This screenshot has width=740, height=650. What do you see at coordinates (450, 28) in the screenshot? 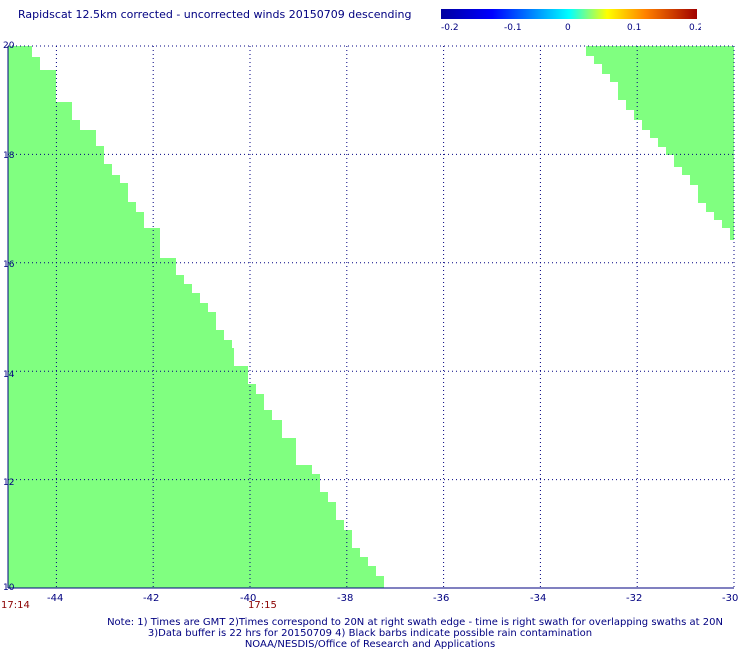
I see `colorbar-tick: -0.2` at bounding box center [450, 28].